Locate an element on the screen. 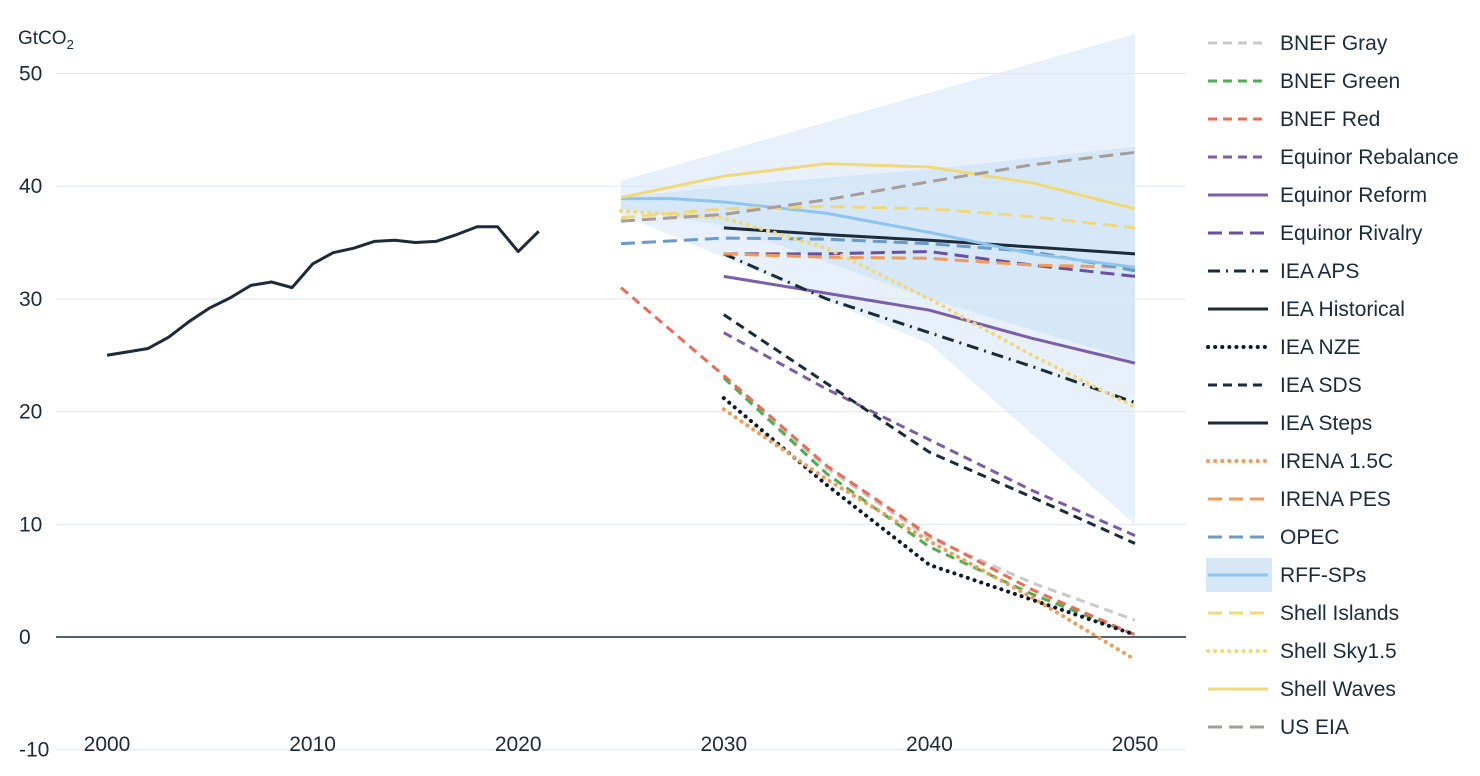  series-line-equinor-rebalance is located at coordinates (929, 434).